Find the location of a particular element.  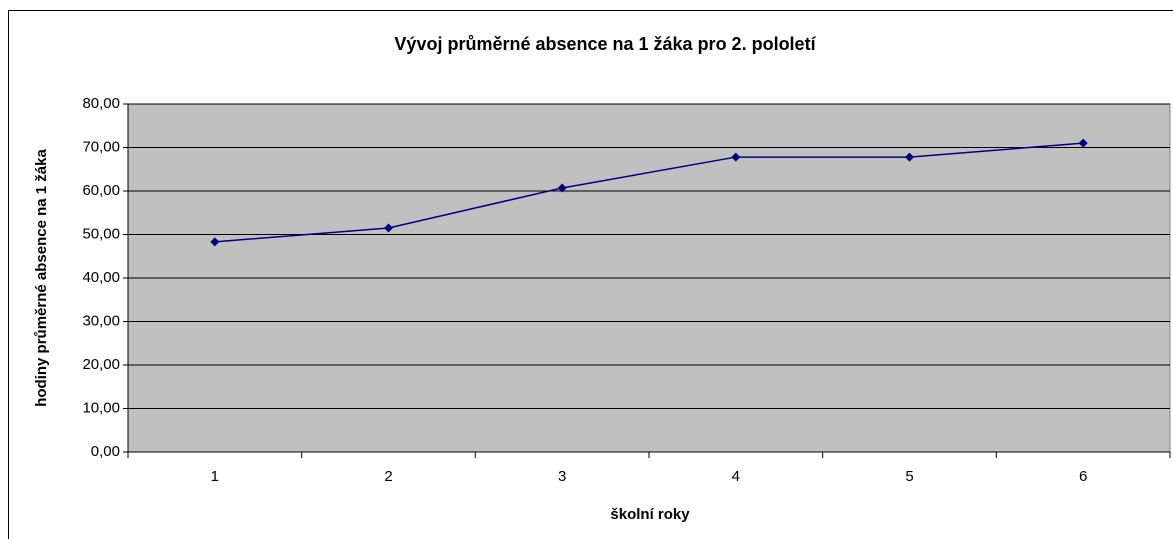

y-tick-label: 40,00 is located at coordinates (101, 277).